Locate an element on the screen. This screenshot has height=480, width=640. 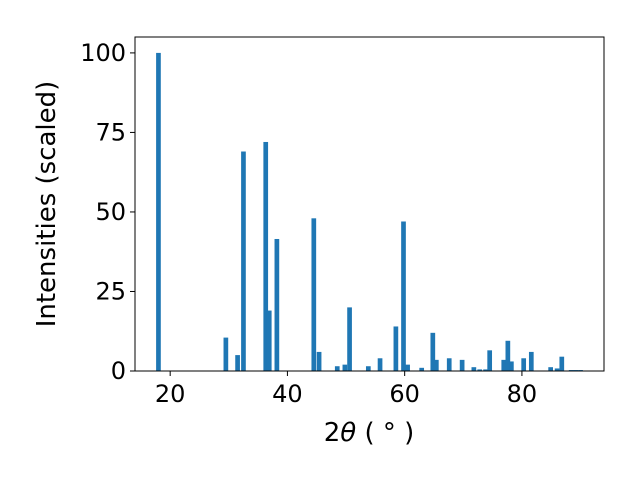
y-tick-label: 50 is located at coordinates (110, 212).